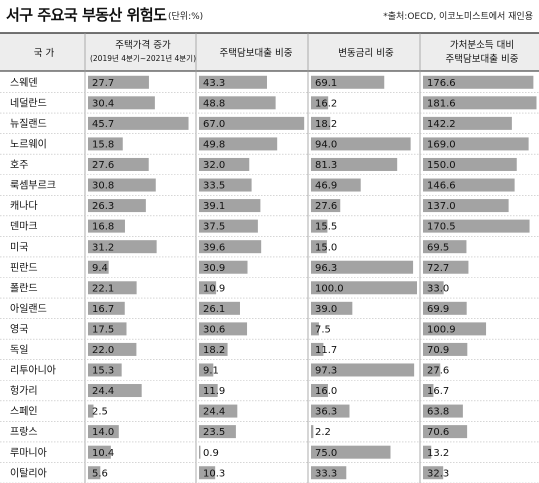 This screenshot has height=483, width=539. I want to click on value-label-house-price: 16.8, so click(103, 227).